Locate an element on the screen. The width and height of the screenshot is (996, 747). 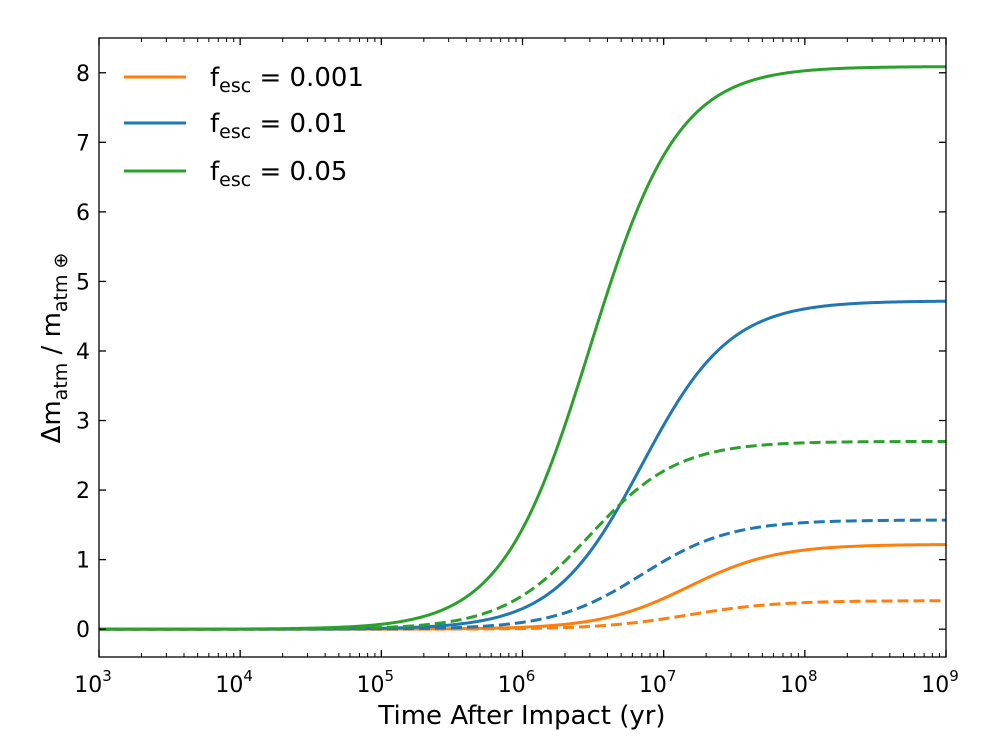
y-tick-label-3: 3 is located at coordinates (83, 422).